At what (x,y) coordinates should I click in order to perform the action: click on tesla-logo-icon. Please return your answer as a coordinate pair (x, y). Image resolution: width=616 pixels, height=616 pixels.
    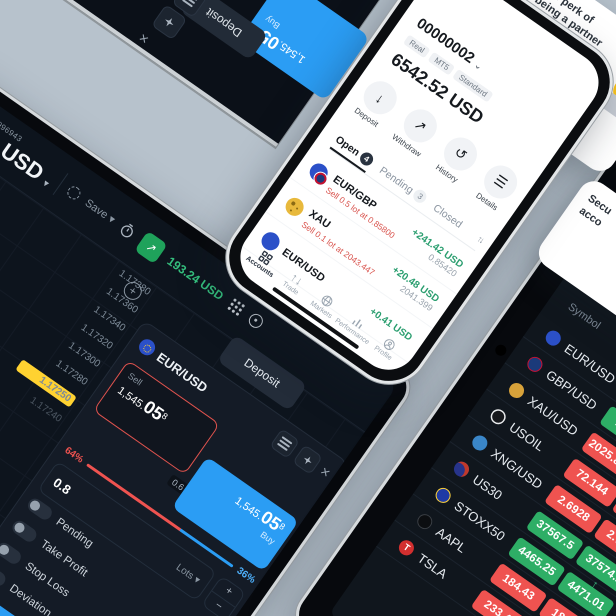
    Looking at the image, I should click on (406, 548).